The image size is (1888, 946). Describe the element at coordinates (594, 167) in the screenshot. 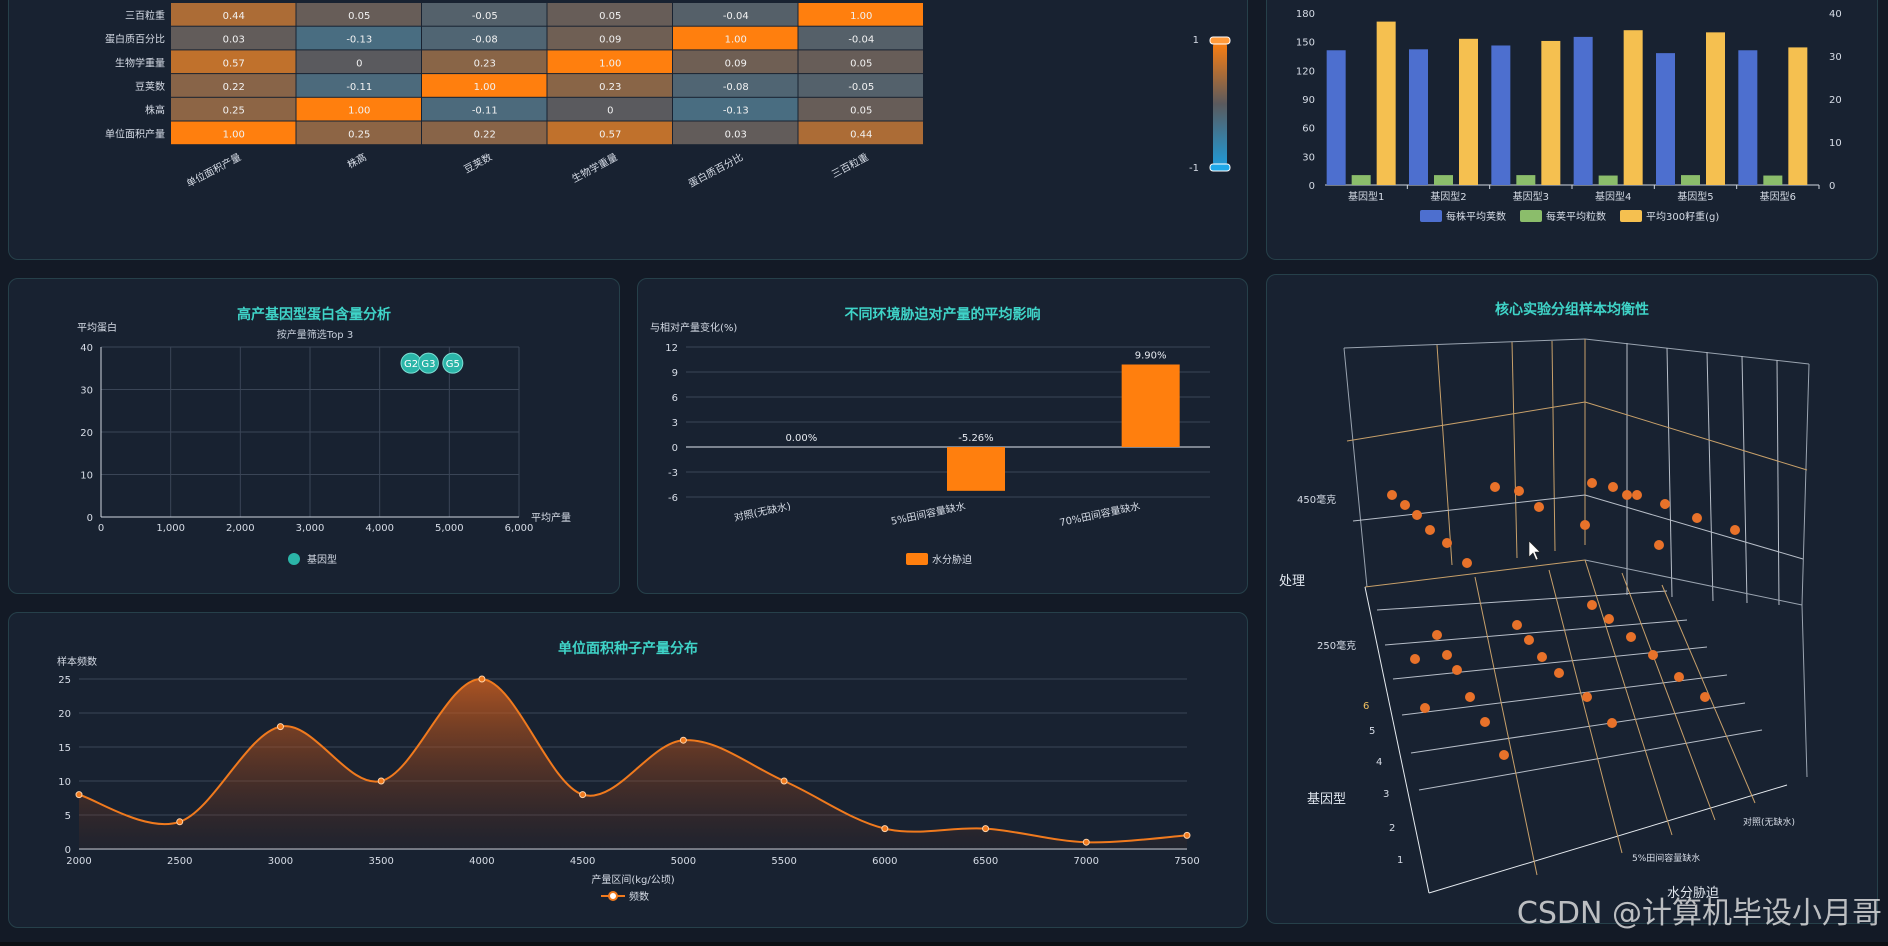

I see `heatmap-col-label: 生物学重量` at that location.